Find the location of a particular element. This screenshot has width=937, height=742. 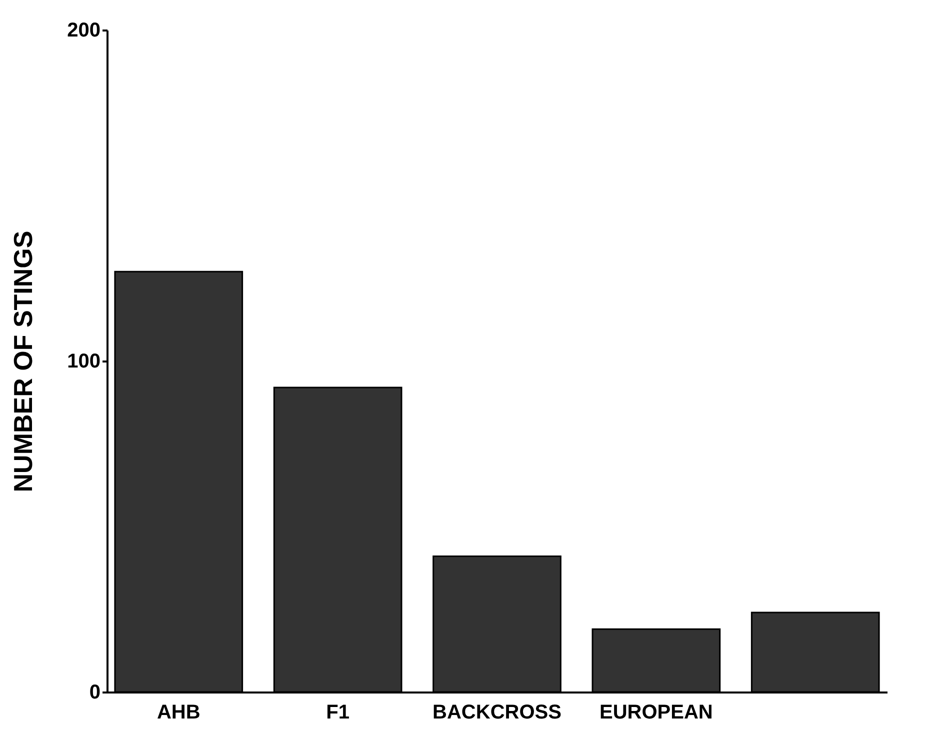

x-tick-label: BACKCROSS is located at coordinates (497, 713).